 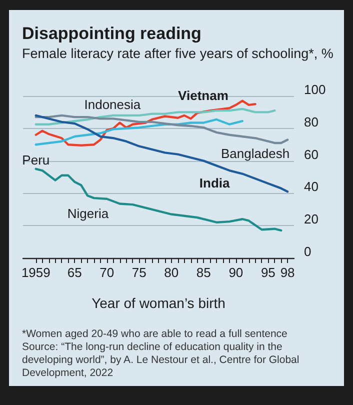 I want to click on y-tick-label: 100, so click(x=315, y=89).